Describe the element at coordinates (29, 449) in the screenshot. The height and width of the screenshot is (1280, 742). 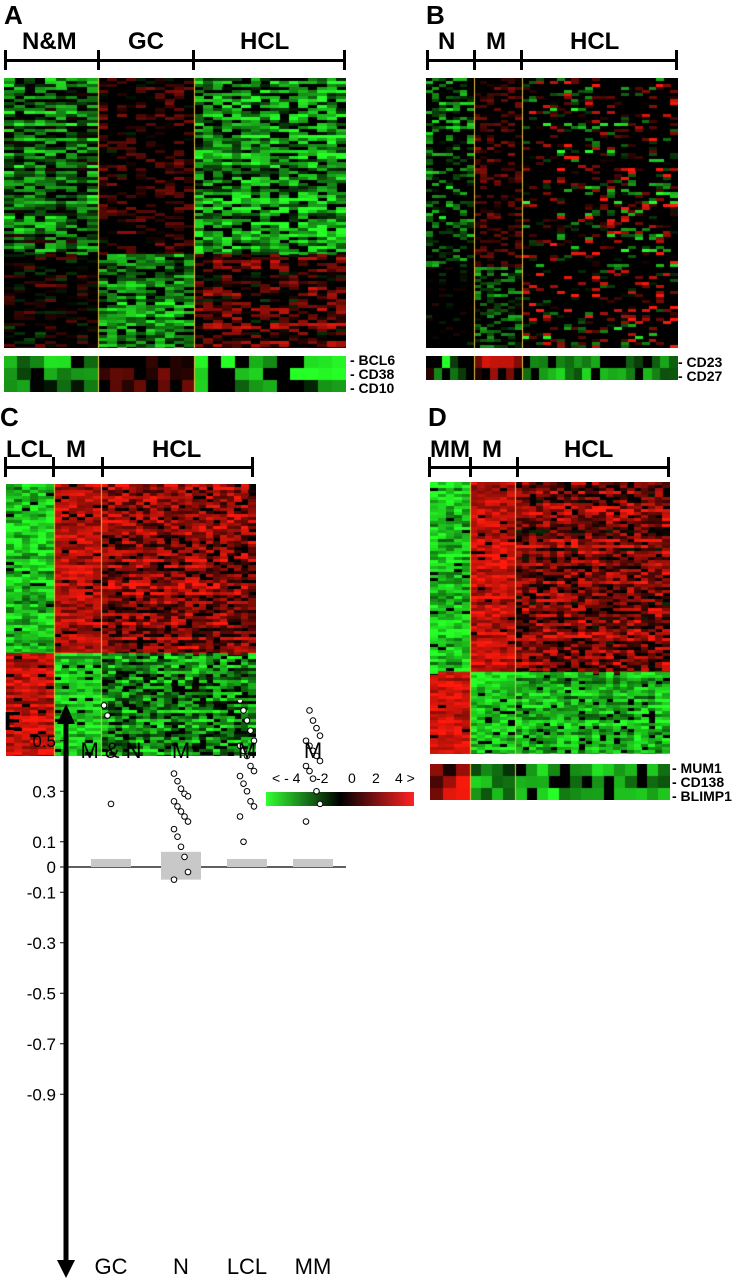
I see `group-label-lcl: LCL` at that location.